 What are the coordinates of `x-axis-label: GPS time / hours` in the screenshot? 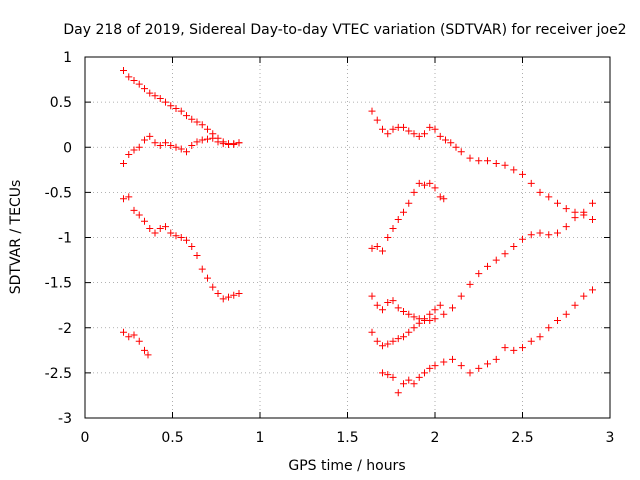 It's located at (346, 466).